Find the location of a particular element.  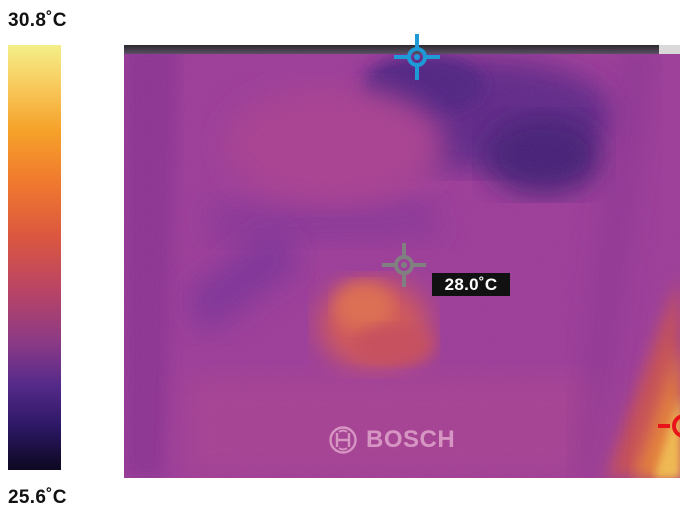

center-spot-temperature: 28.0˚C is located at coordinates (471, 284).